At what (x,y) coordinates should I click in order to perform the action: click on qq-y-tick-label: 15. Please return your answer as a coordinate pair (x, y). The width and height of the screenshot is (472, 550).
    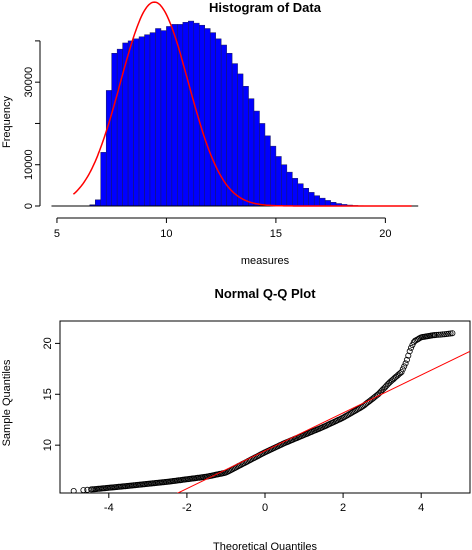
    Looking at the image, I should click on (48, 394).